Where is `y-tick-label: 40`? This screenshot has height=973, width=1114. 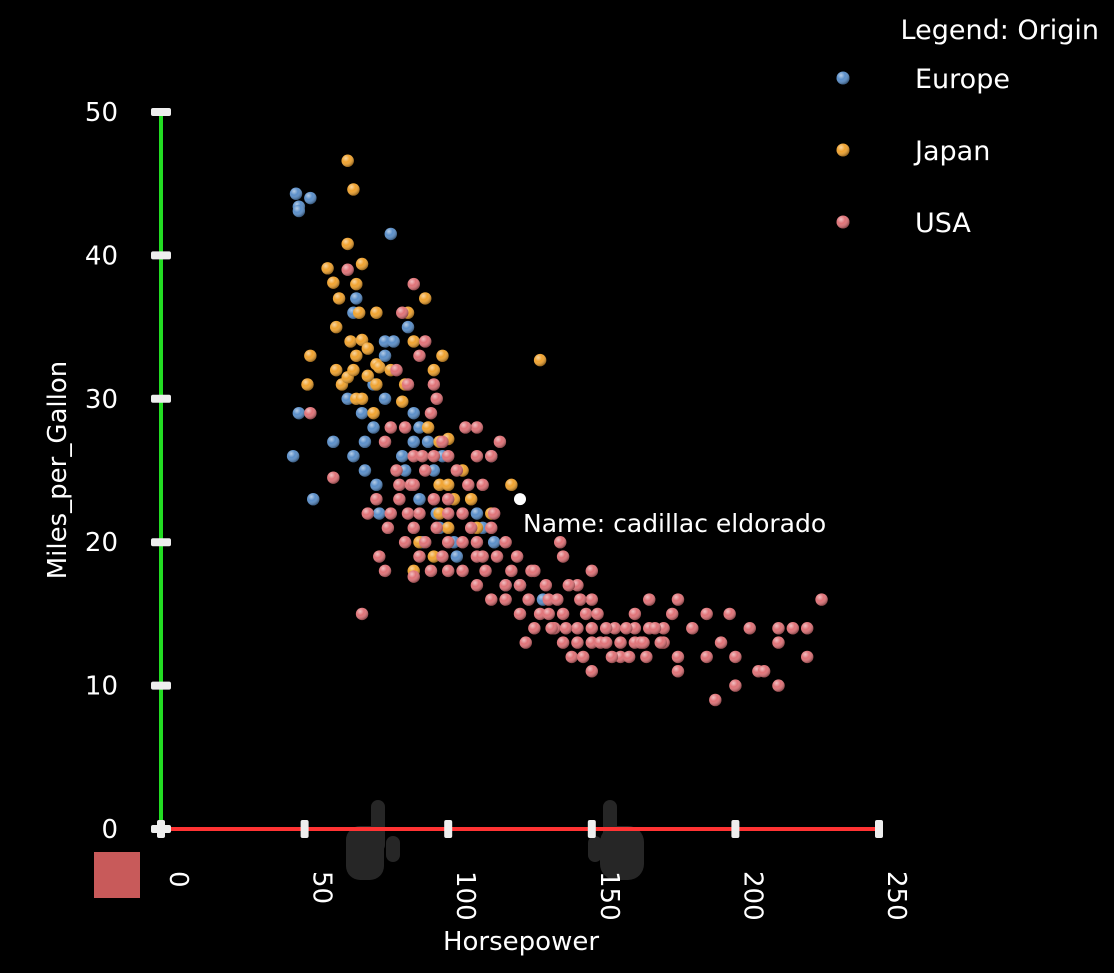 y-tick-label: 40 is located at coordinates (101, 256).